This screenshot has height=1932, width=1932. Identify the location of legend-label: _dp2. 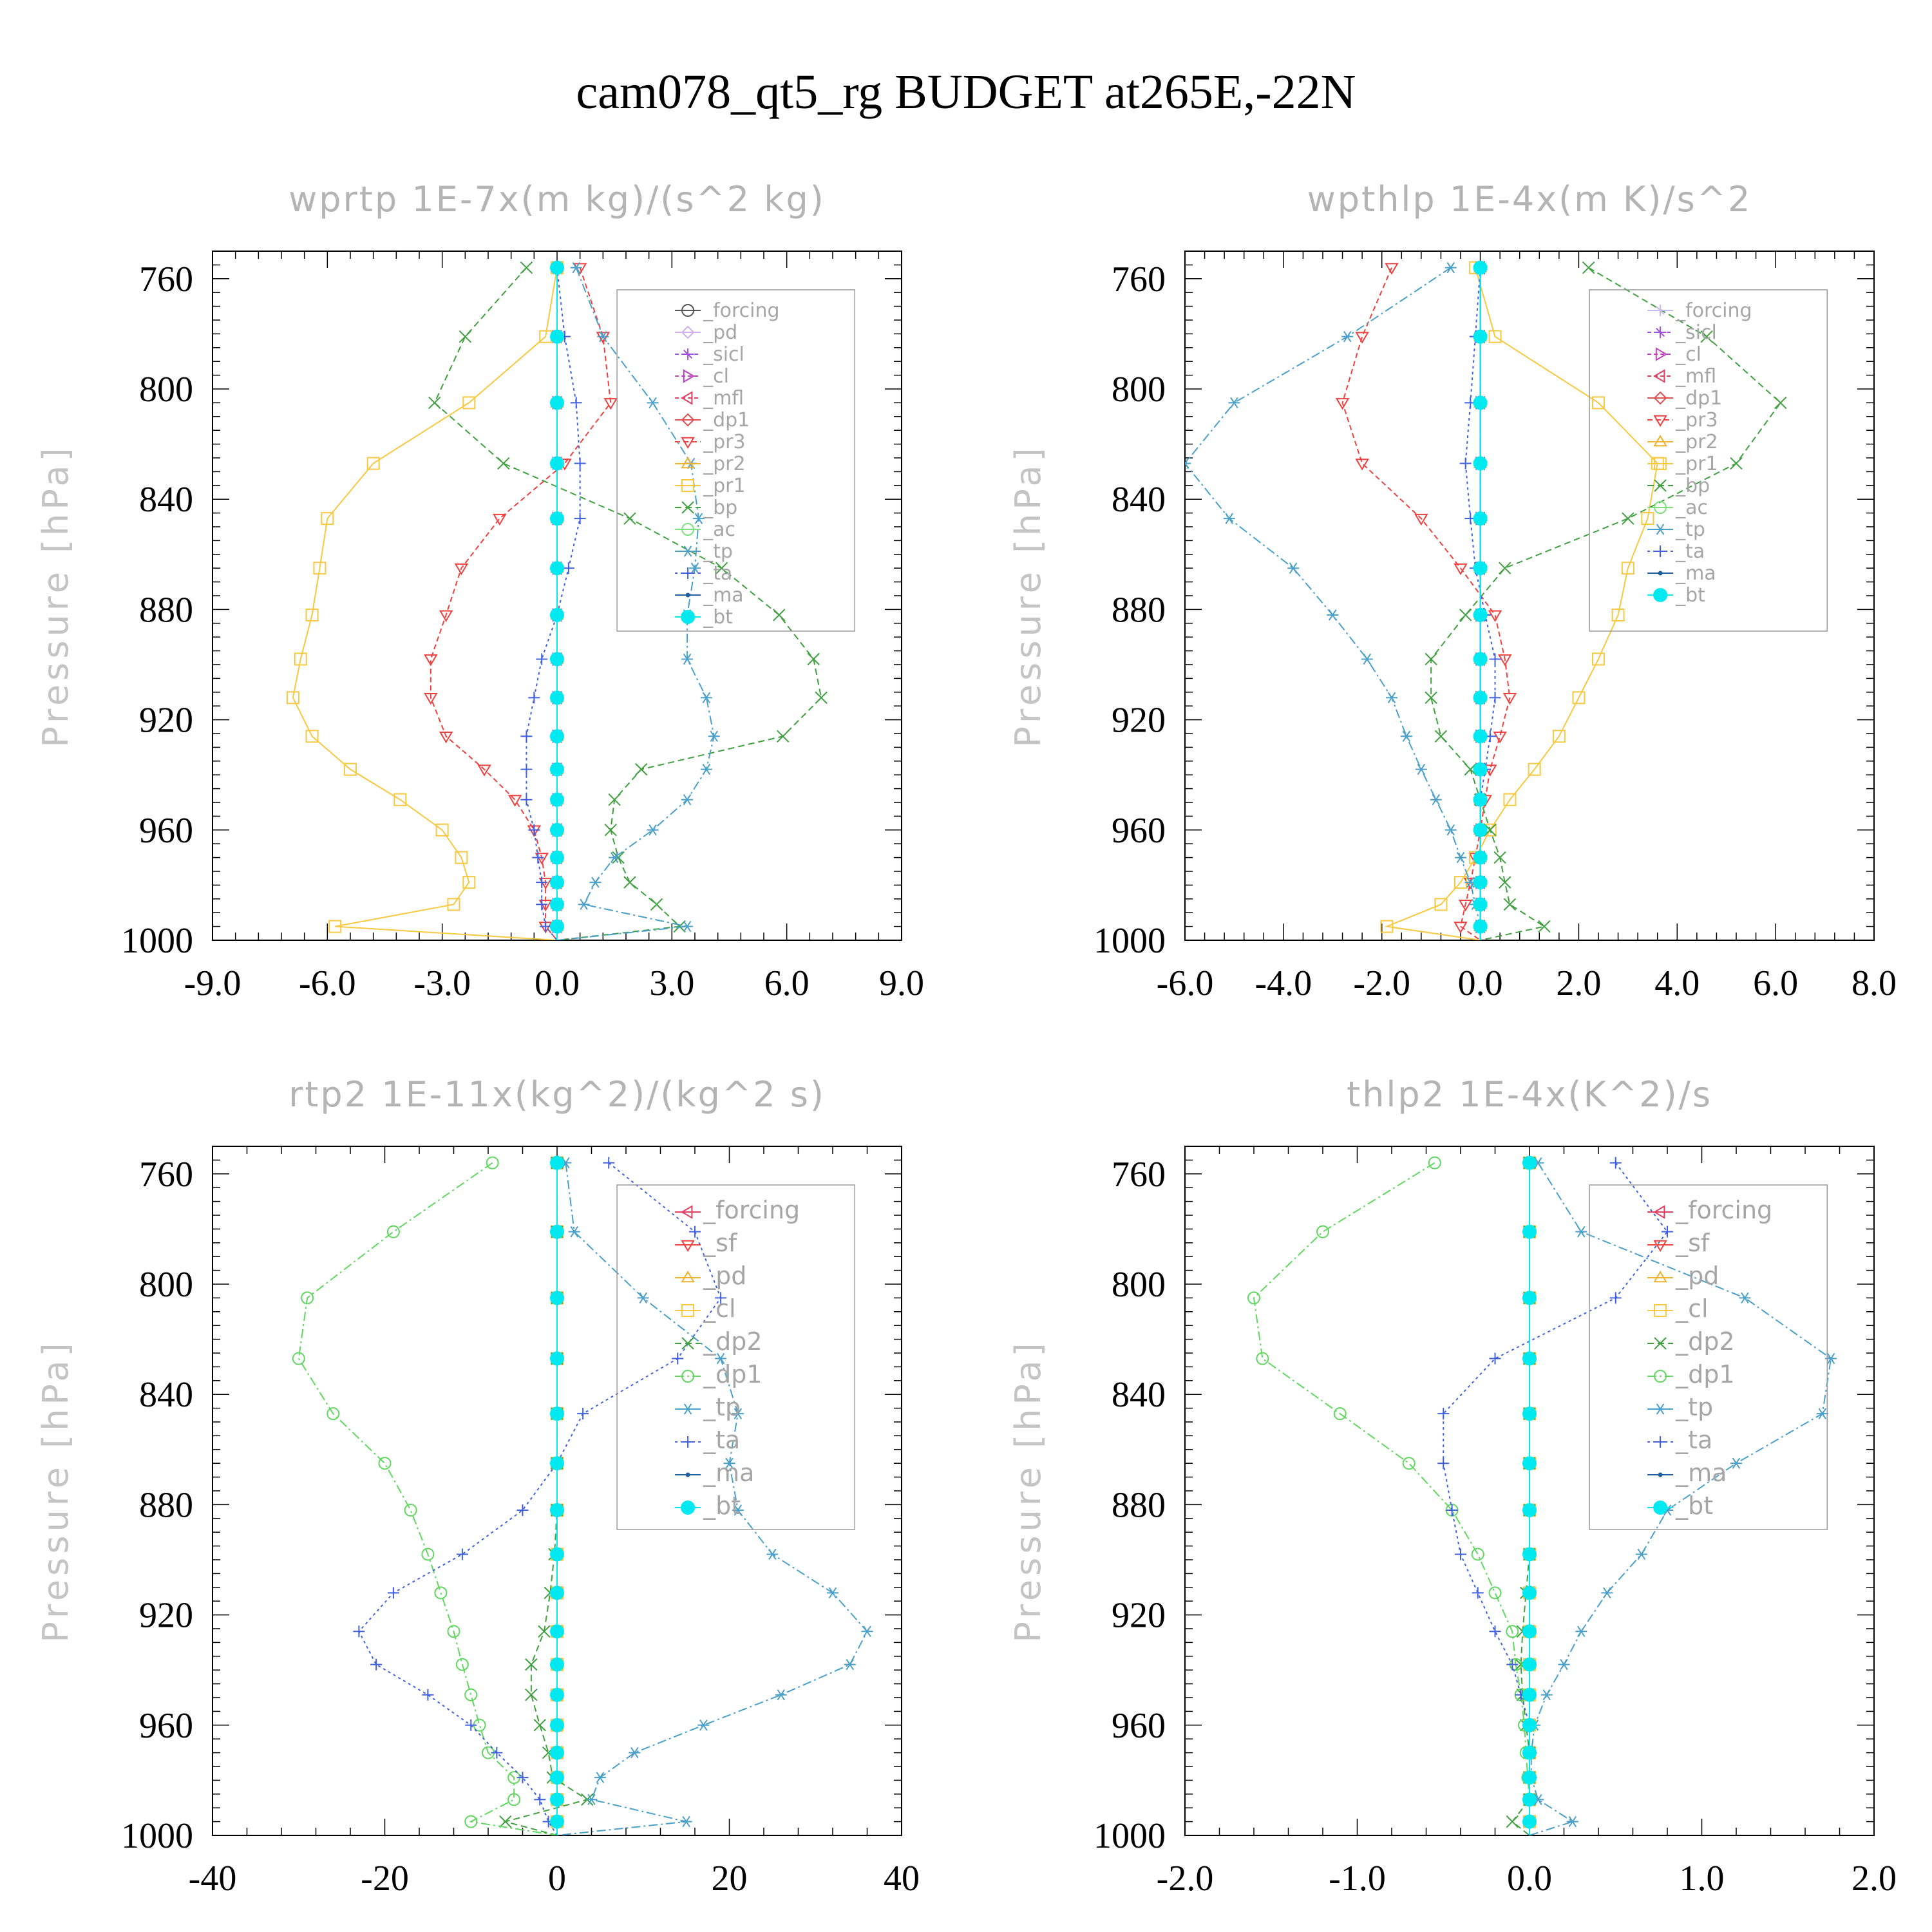
(1704, 1341).